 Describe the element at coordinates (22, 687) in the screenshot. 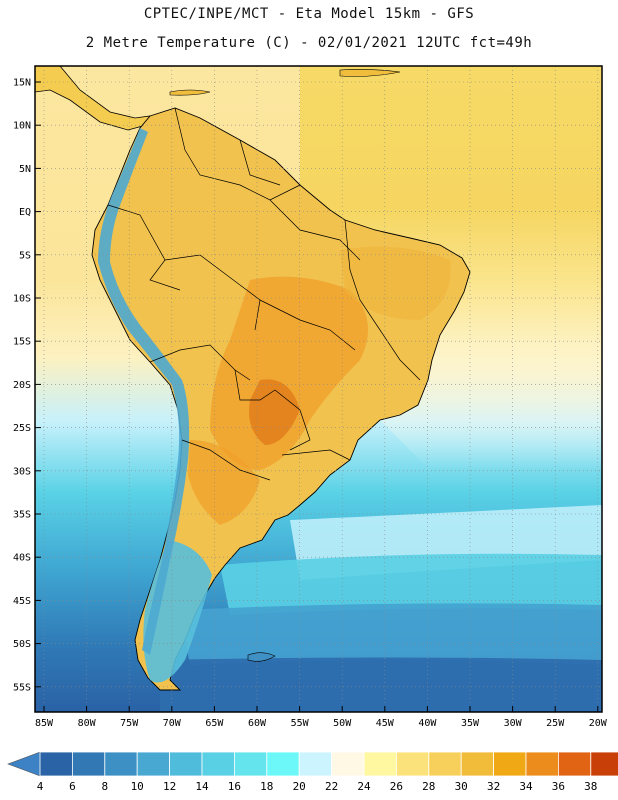

I see `lat-label: 55S` at that location.